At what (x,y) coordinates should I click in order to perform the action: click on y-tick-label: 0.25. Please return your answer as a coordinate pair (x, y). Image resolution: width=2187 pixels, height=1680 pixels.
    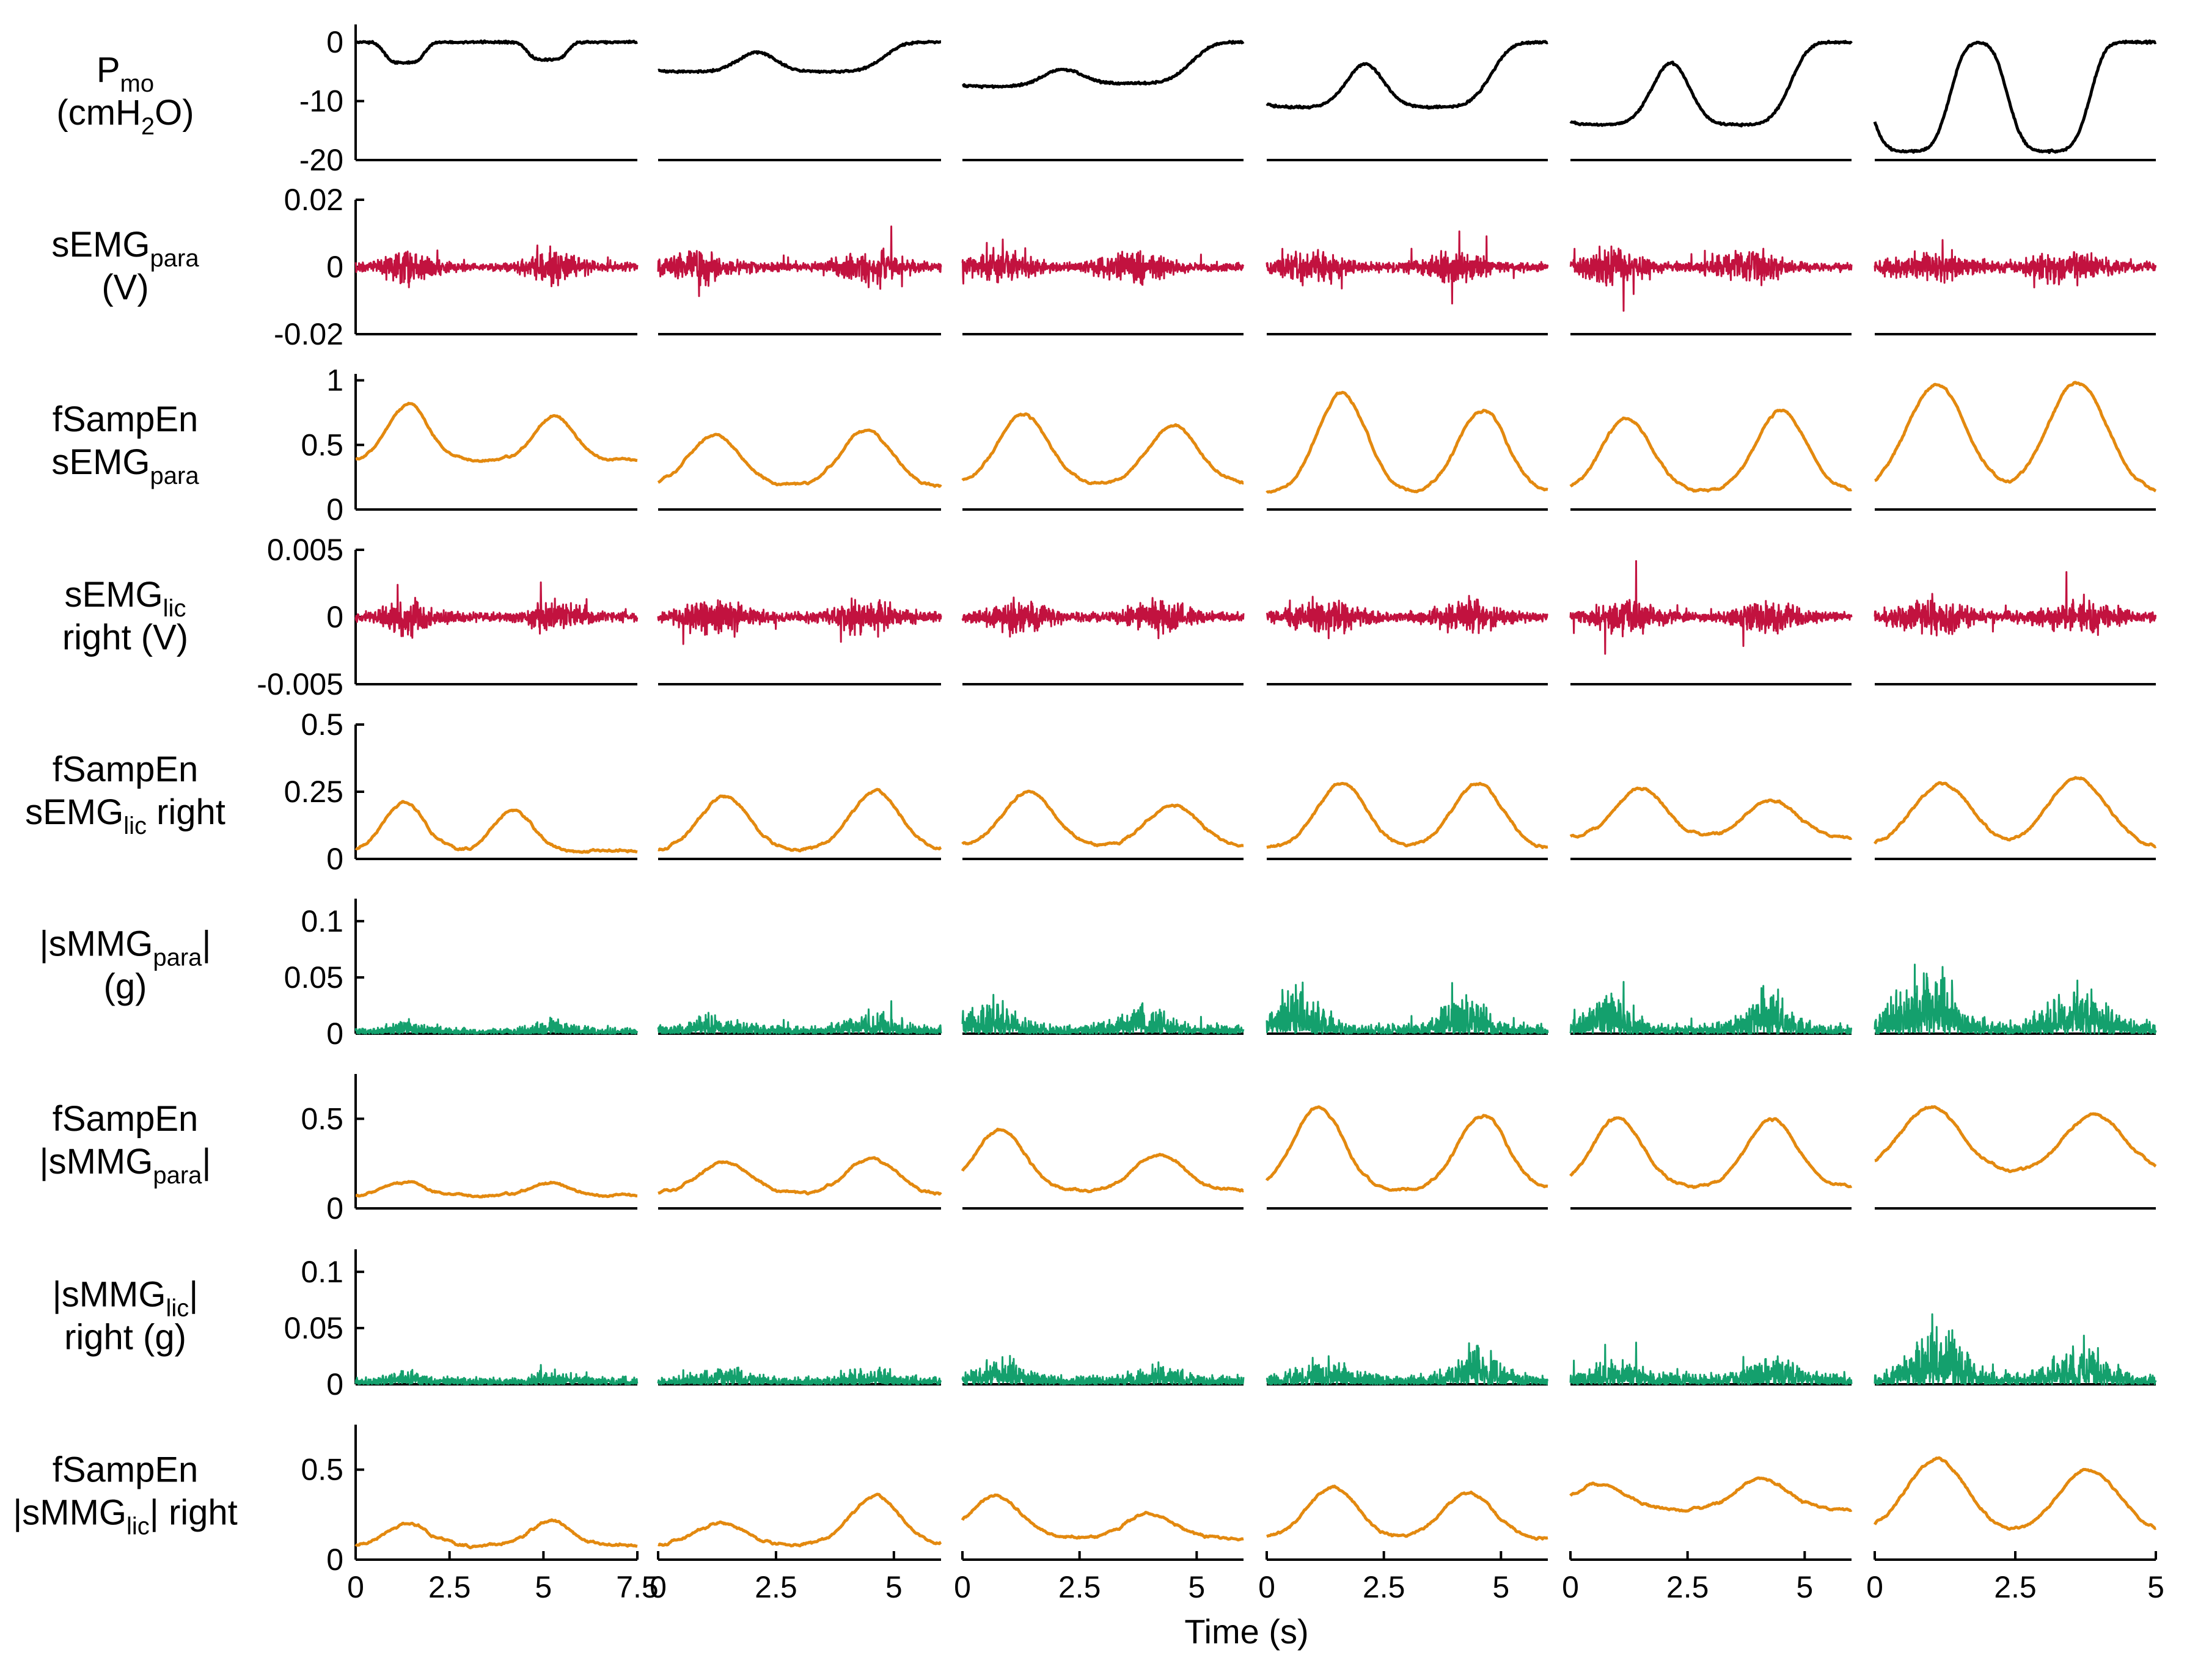
    Looking at the image, I should click on (313, 792).